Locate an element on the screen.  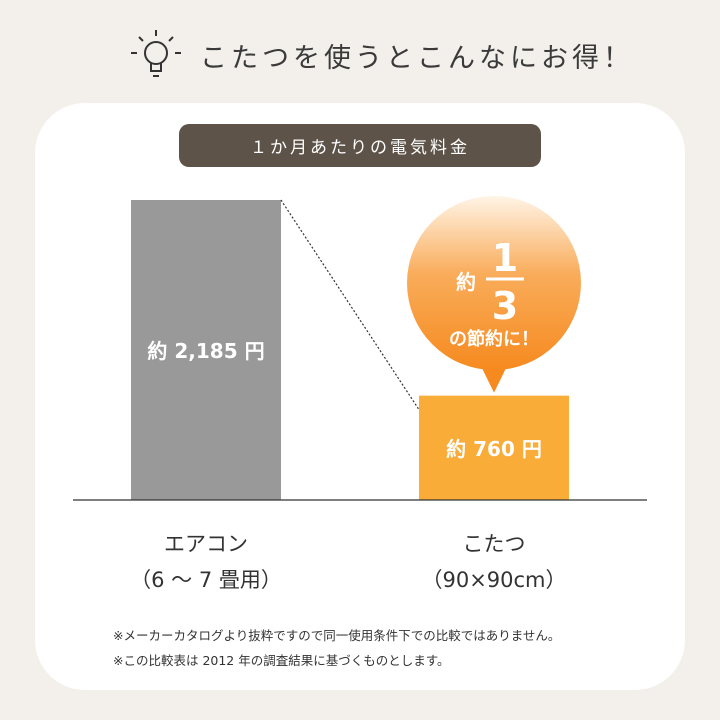
lightbulb-icon is located at coordinates (155, 55).